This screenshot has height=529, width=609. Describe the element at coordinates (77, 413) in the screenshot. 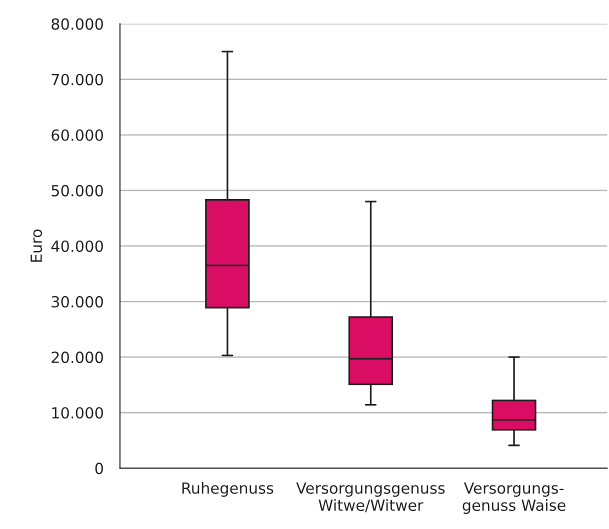

I see `y-tick-label: 10.000` at that location.